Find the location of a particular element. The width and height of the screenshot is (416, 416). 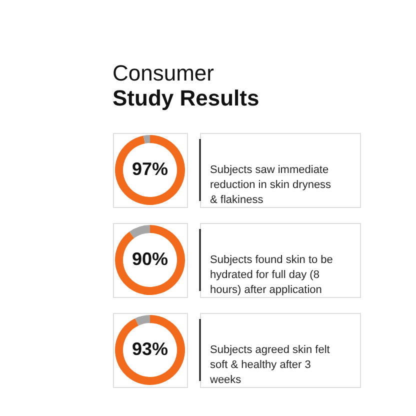

text: Subjects agreed skin felt soft & healthy after 3 weeks is located at coordinates (269, 365).